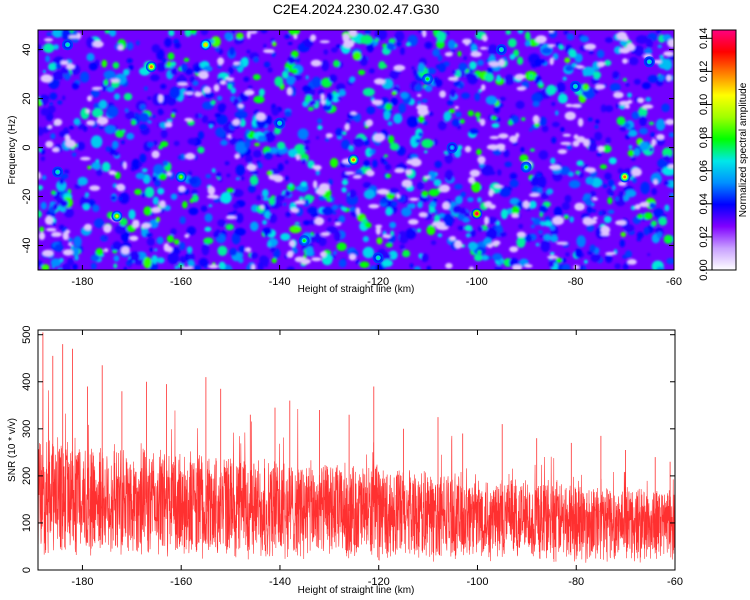 This screenshot has width=750, height=600. I want to click on colorbar-tick-label: 0.14, so click(704, 38).